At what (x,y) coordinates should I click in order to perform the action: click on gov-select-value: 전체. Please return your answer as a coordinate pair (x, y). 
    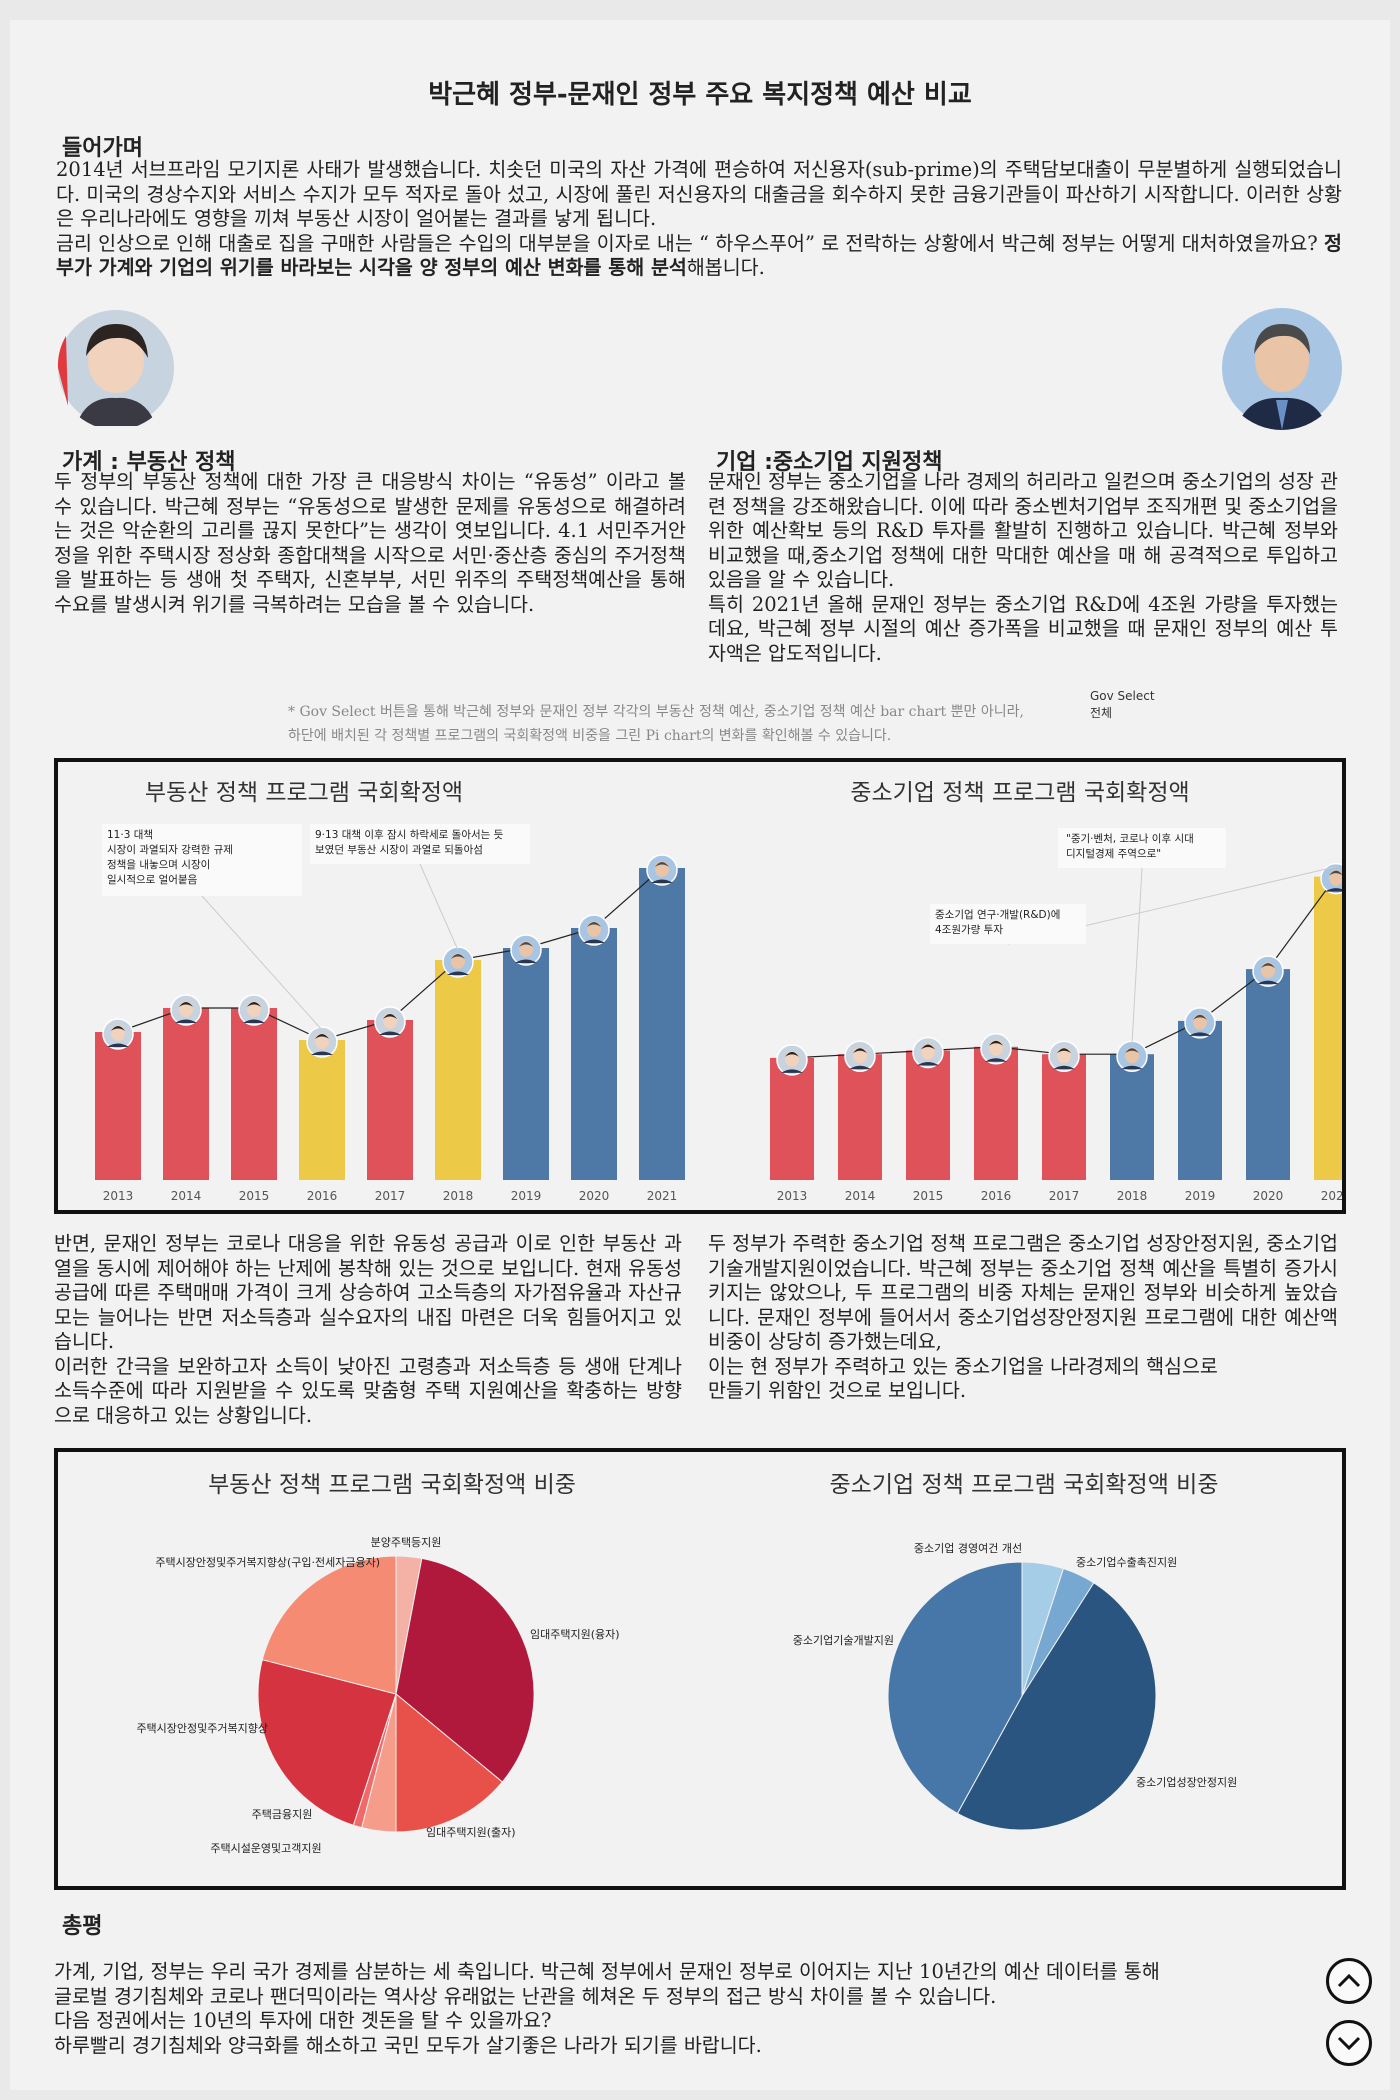
    Looking at the image, I should click on (1101, 713).